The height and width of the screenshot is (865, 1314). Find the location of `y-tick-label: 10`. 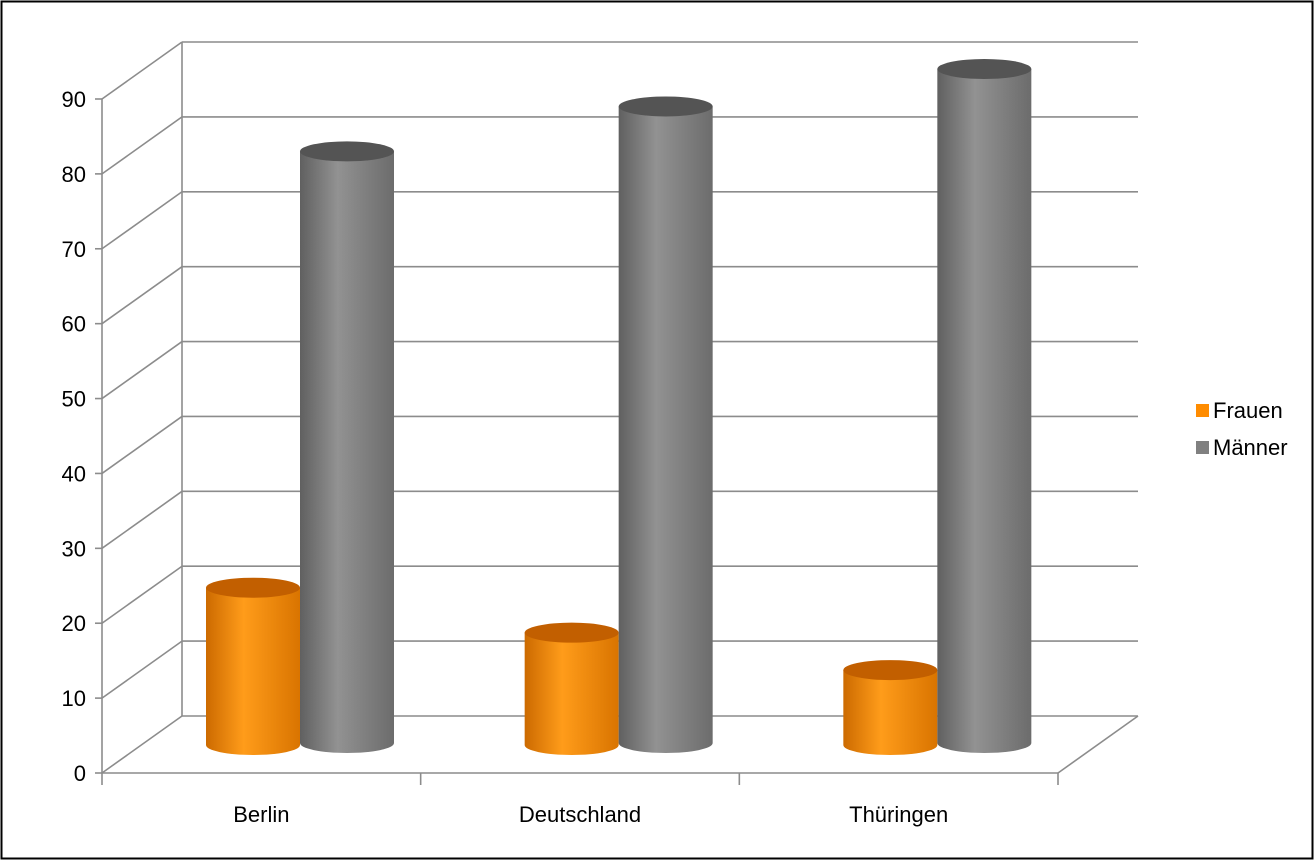

y-tick-label: 10 is located at coordinates (74, 698).